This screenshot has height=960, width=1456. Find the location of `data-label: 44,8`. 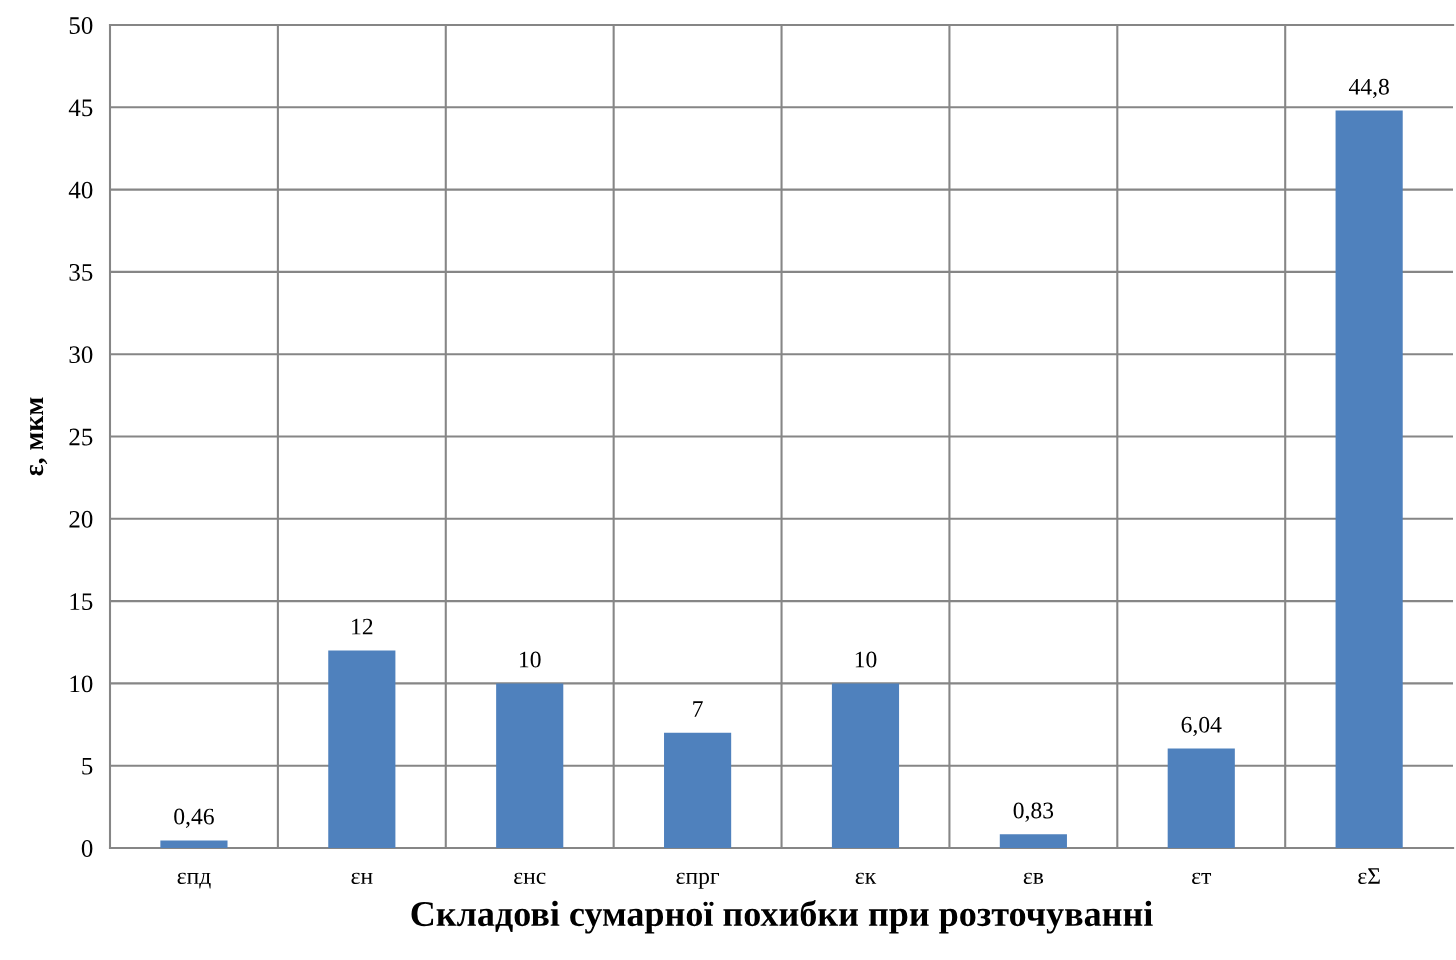

data-label: 44,8 is located at coordinates (1368, 88).